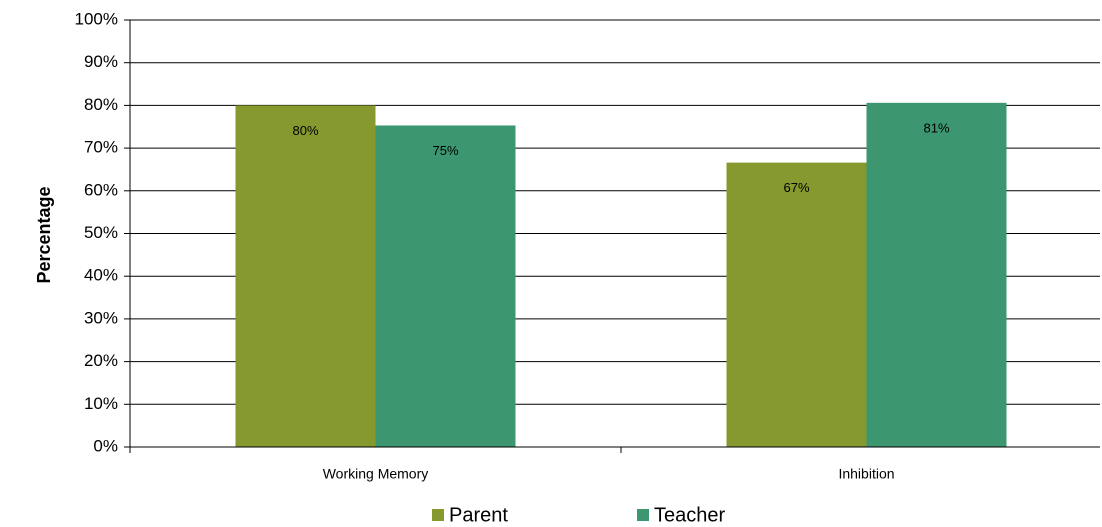 The width and height of the screenshot is (1102, 527). What do you see at coordinates (101, 189) in the screenshot?
I see `y-tick-label: 60%` at bounding box center [101, 189].